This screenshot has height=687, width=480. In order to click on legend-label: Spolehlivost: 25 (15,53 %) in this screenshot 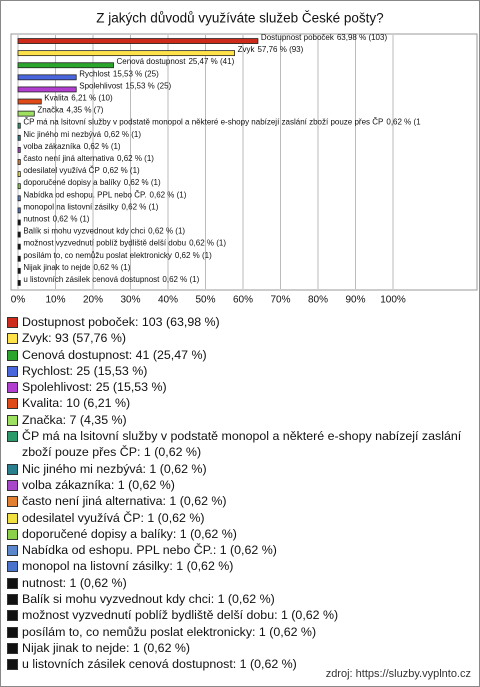, I will do `click(94, 387)`.